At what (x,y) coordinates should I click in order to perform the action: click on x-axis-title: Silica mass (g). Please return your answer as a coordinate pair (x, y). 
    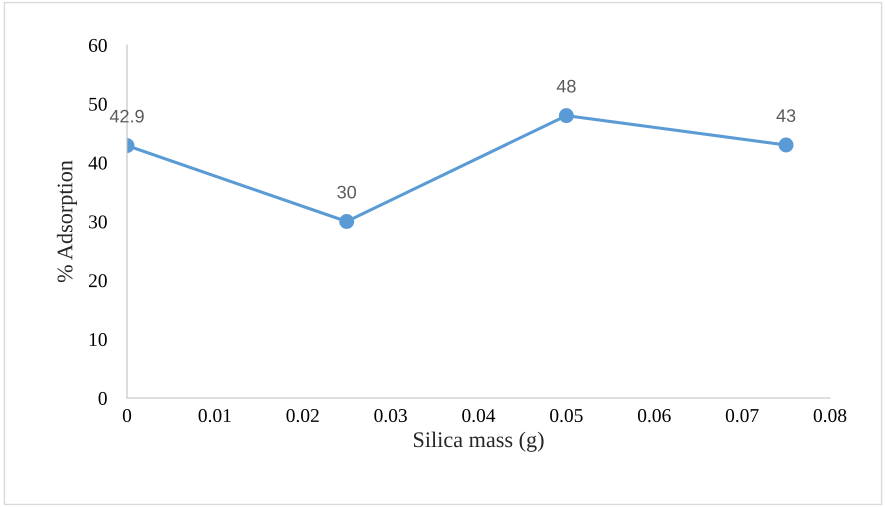
    Looking at the image, I should click on (479, 442).